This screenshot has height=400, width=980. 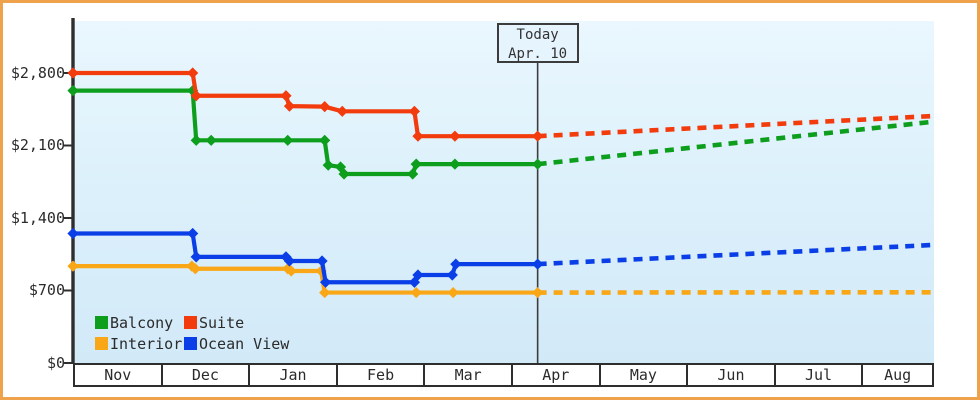 I want to click on legend-label-interior: Interior, so click(x=146, y=343).